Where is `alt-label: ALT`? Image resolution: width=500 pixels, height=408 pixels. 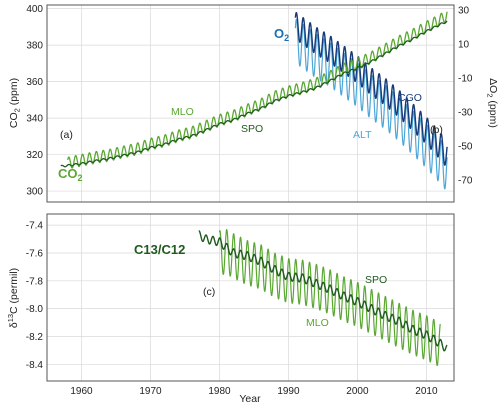 alt-label: ALT is located at coordinates (362, 135).